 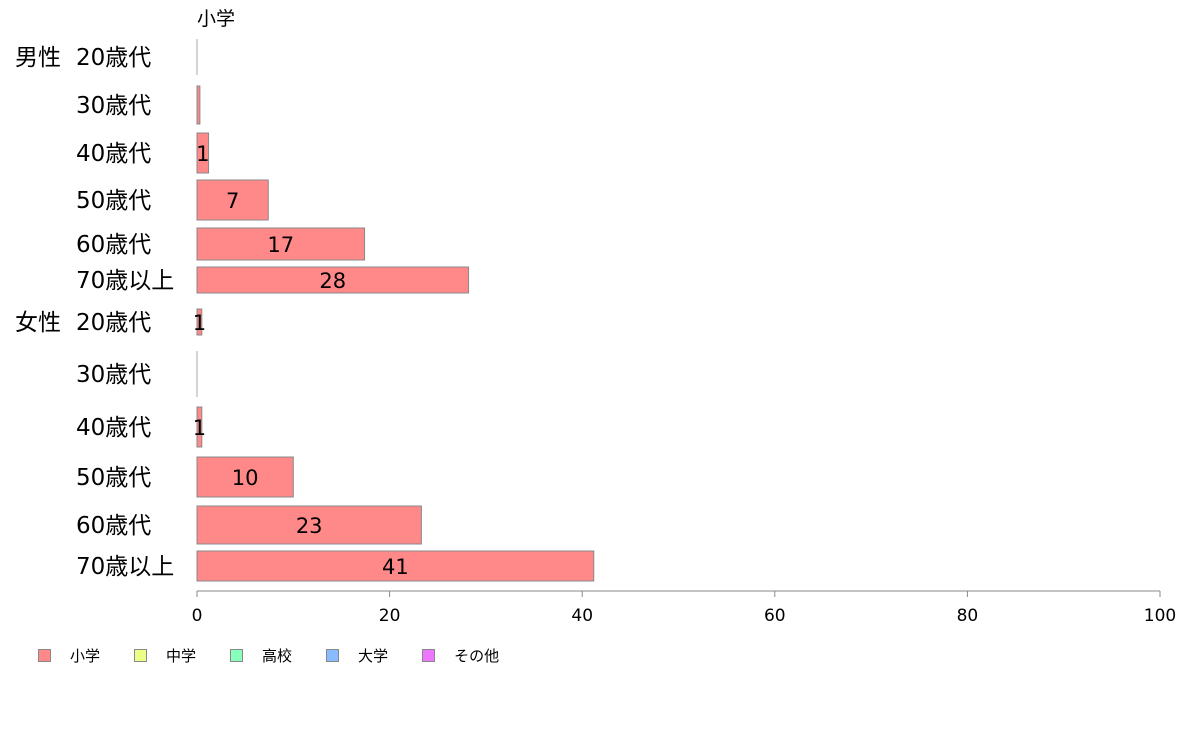 I want to click on legend-item: 大学, so click(x=357, y=655).